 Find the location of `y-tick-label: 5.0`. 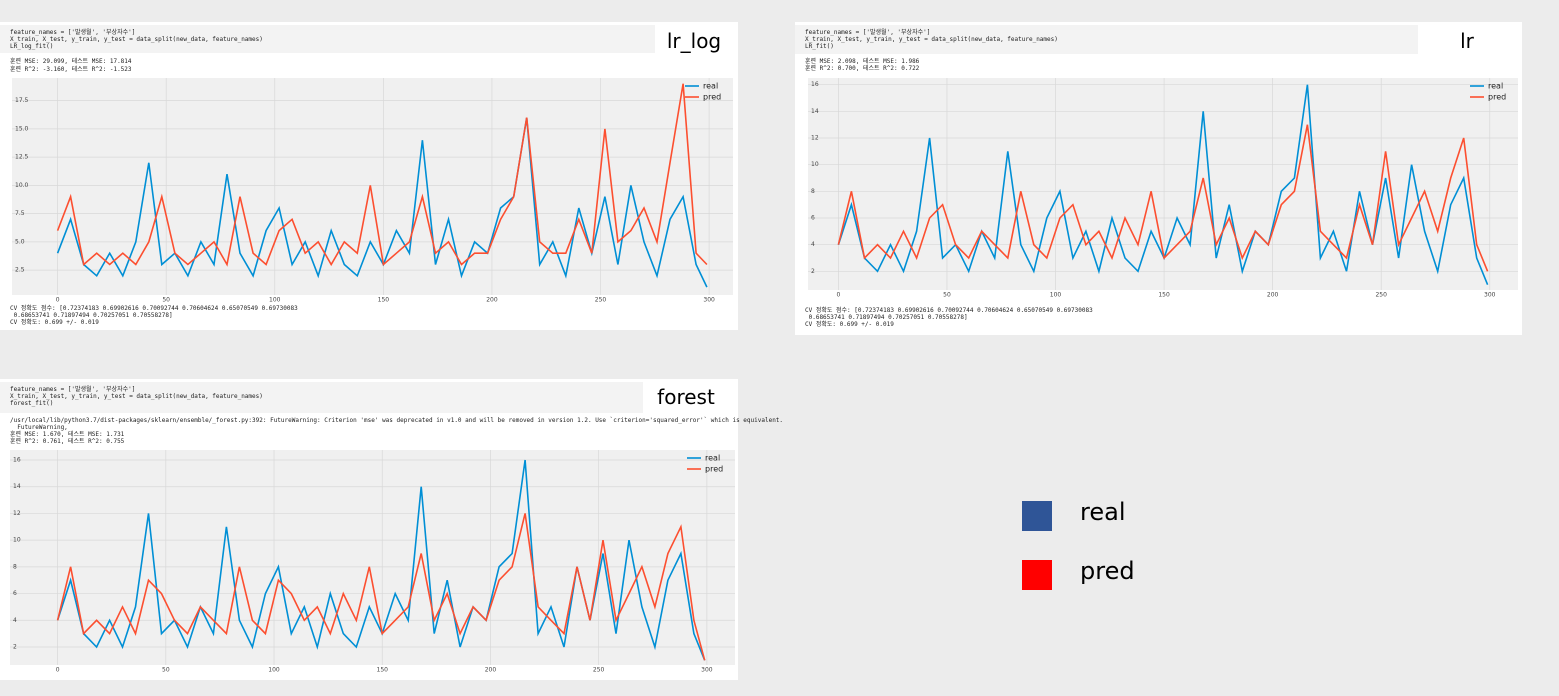

y-tick-label: 5.0 is located at coordinates (20, 241).